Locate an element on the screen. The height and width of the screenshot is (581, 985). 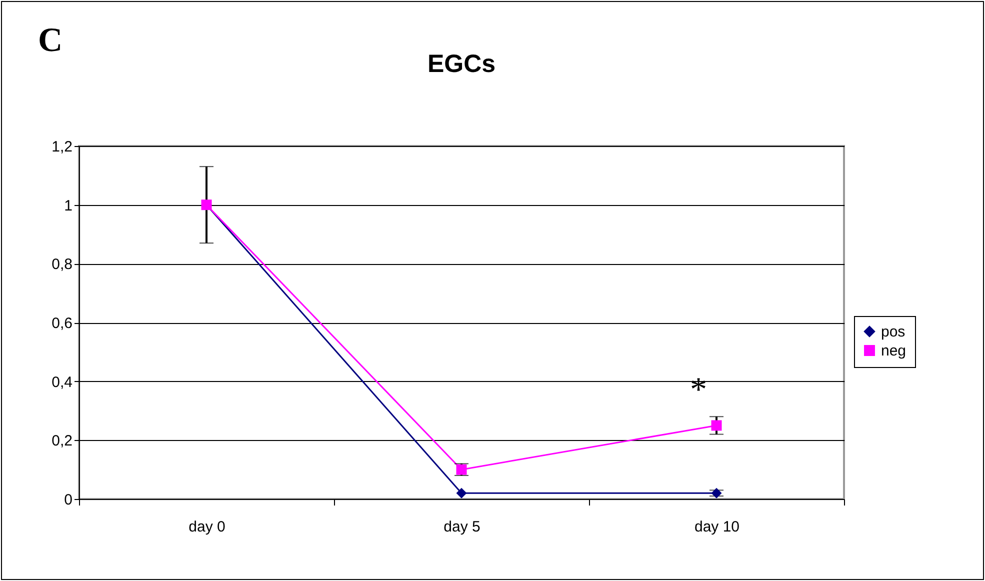
y-tick-label: 0,2 is located at coordinates (62, 441).